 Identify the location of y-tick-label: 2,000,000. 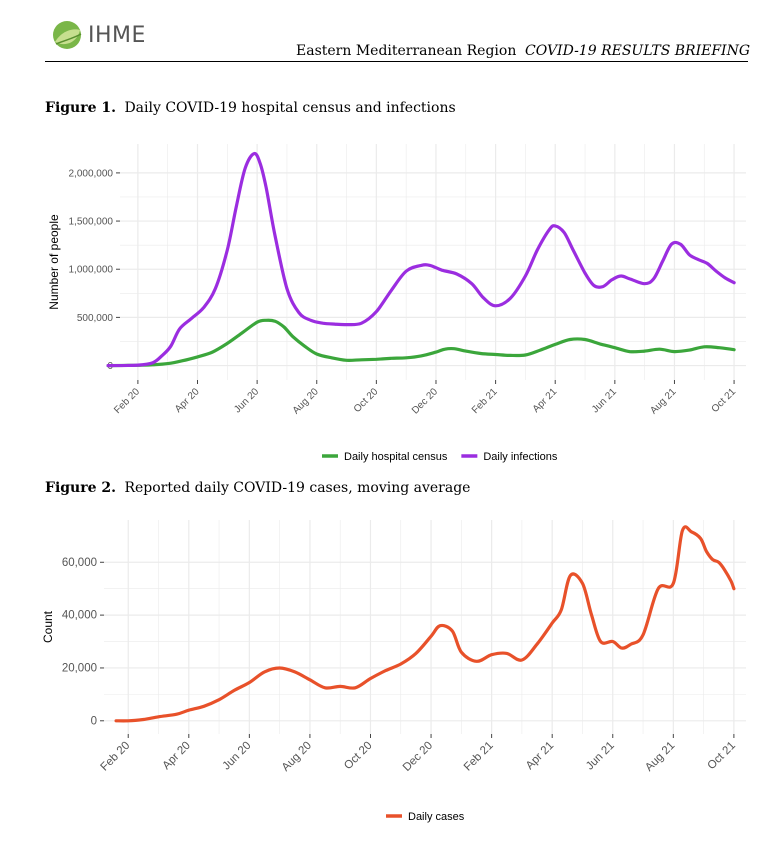
(91, 173).